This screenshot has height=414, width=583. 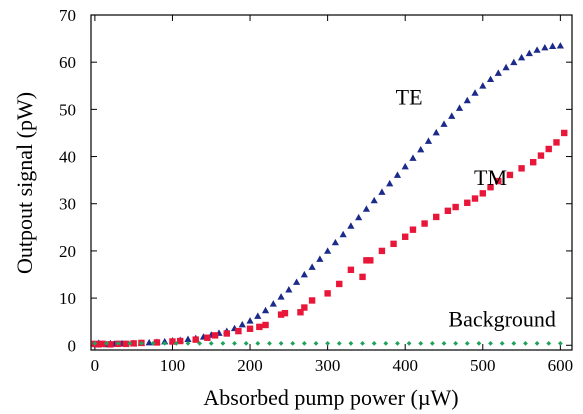 What do you see at coordinates (502, 318) in the screenshot?
I see `annotation-background: Background` at bounding box center [502, 318].